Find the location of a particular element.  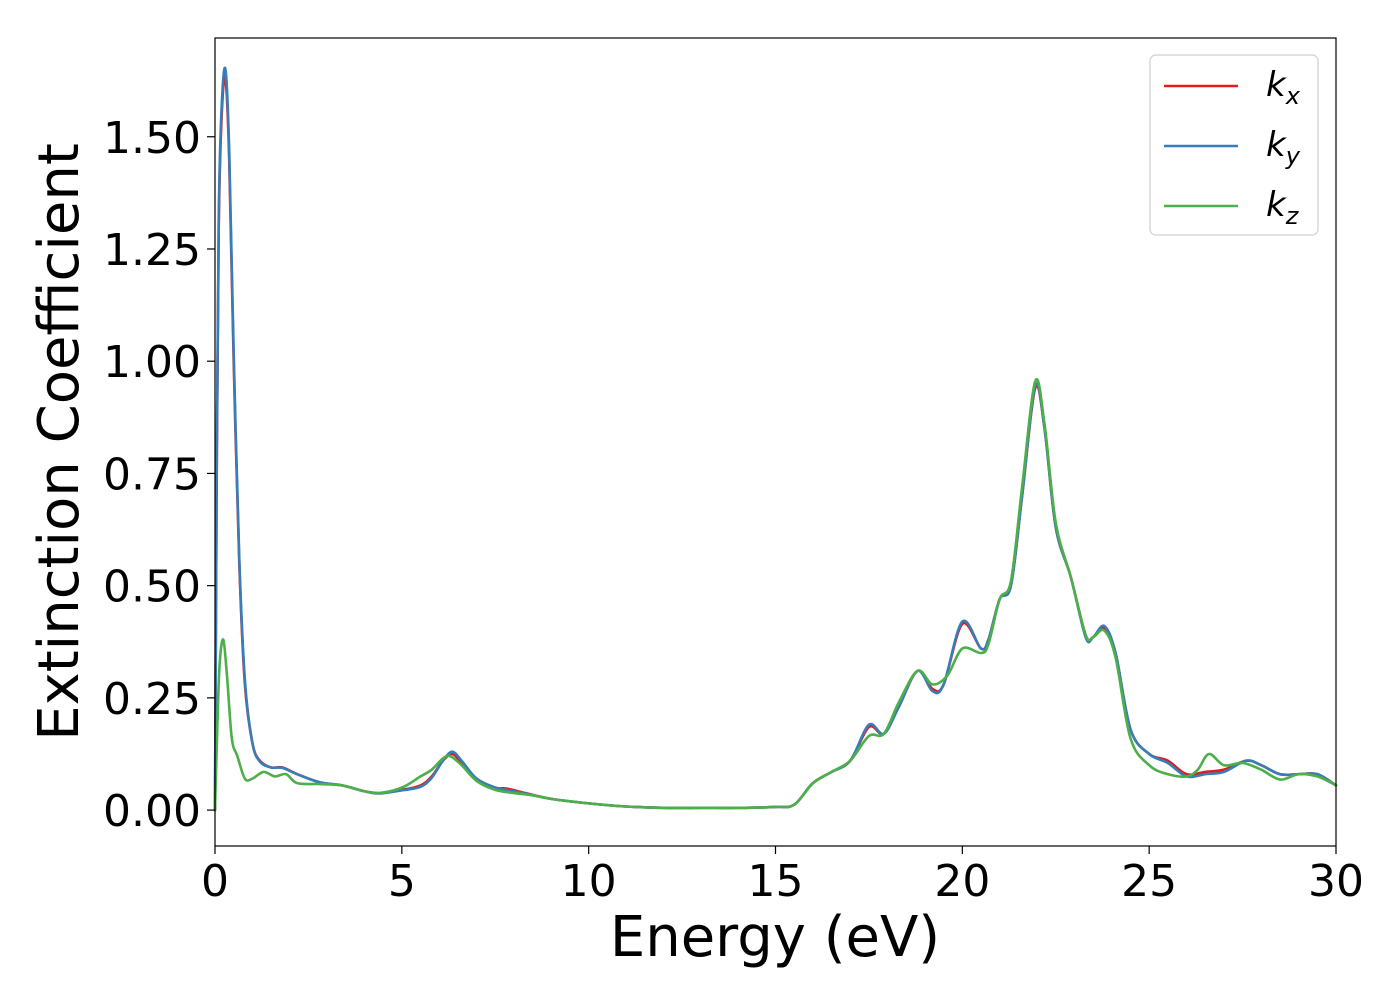

x-axis-title: Energy (eV) is located at coordinates (775, 937).